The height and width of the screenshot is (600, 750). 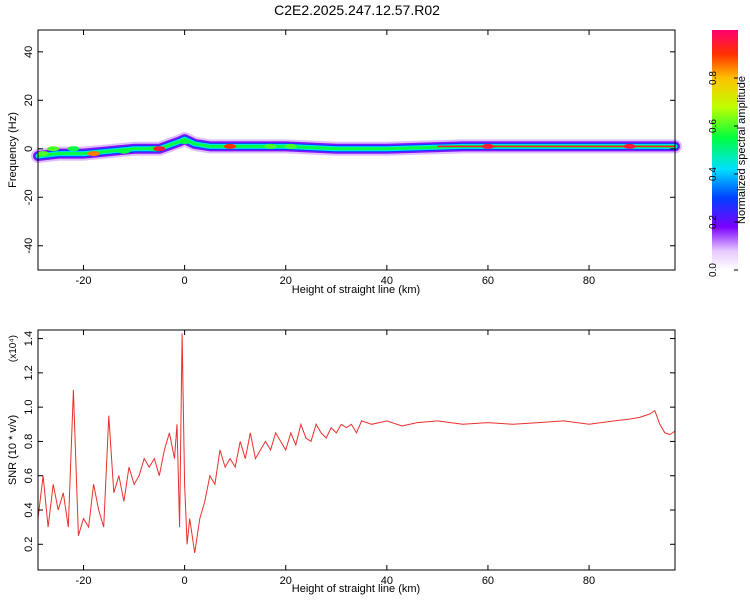 What do you see at coordinates (13, 348) in the screenshot?
I see `snr-multiplier-label: (x10⁴)` at bounding box center [13, 348].